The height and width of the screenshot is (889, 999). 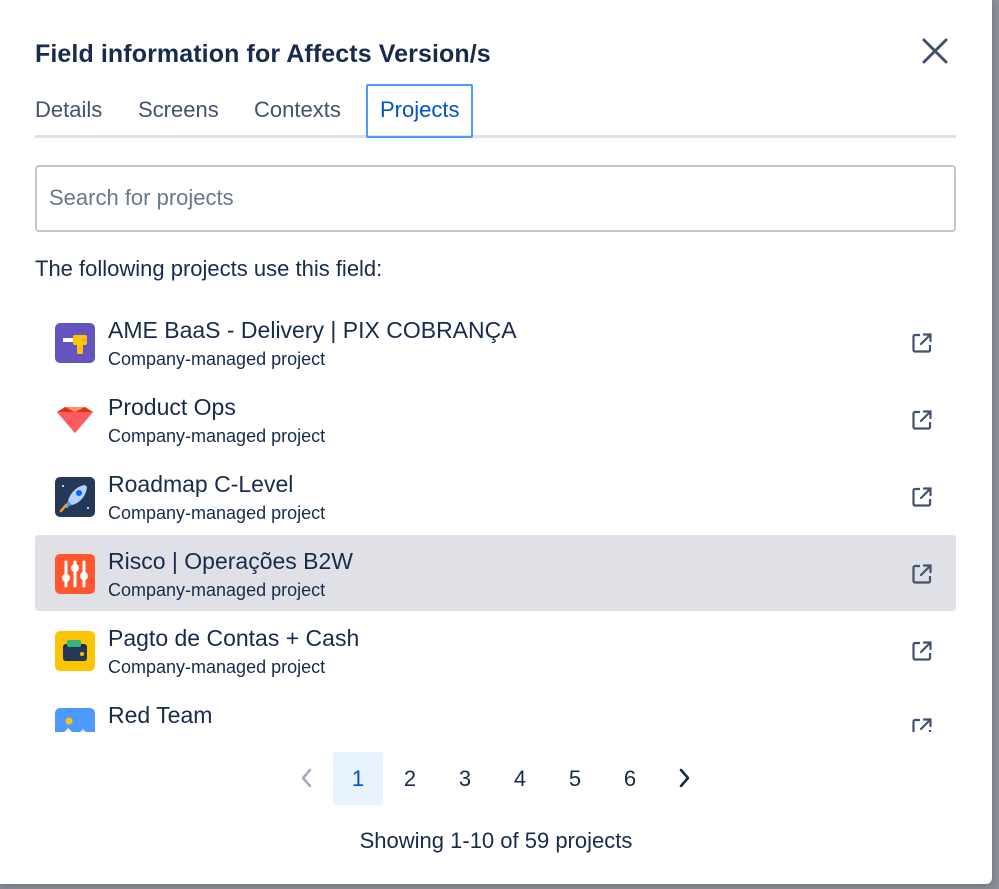 What do you see at coordinates (234, 638) in the screenshot?
I see `project-name: Pagto de Contas + Cash` at bounding box center [234, 638].